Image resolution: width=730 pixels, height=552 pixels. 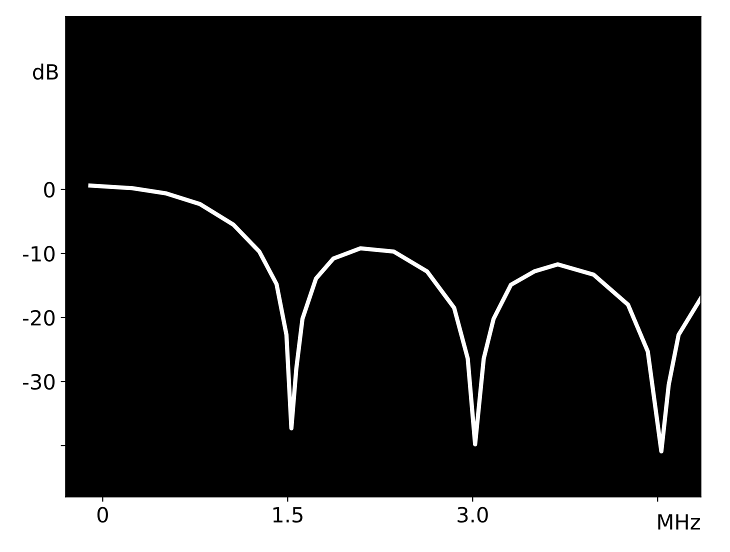 I want to click on x-tick-label: 3.0, so click(x=473, y=514).